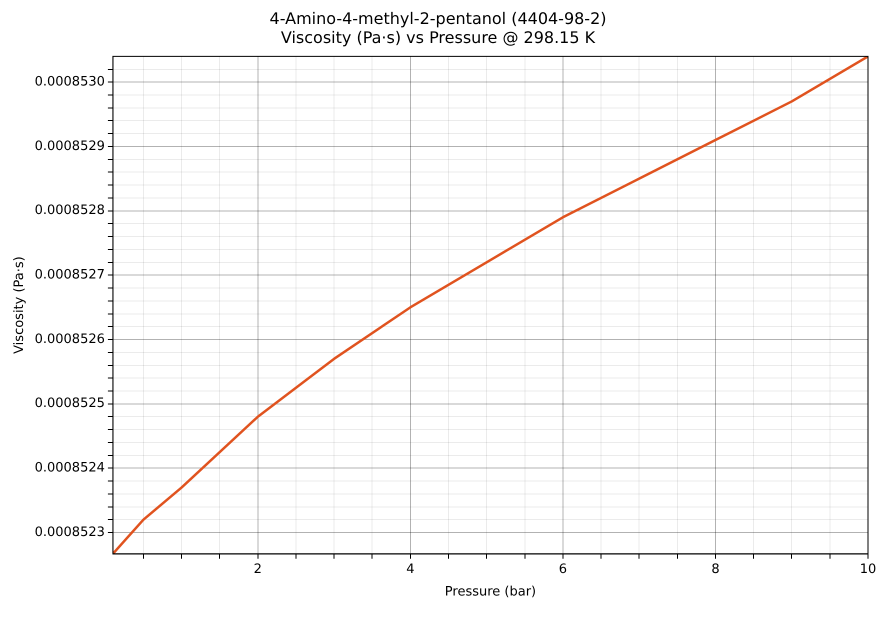  I want to click on y-tick-label: 0.0008523, so click(69, 532).